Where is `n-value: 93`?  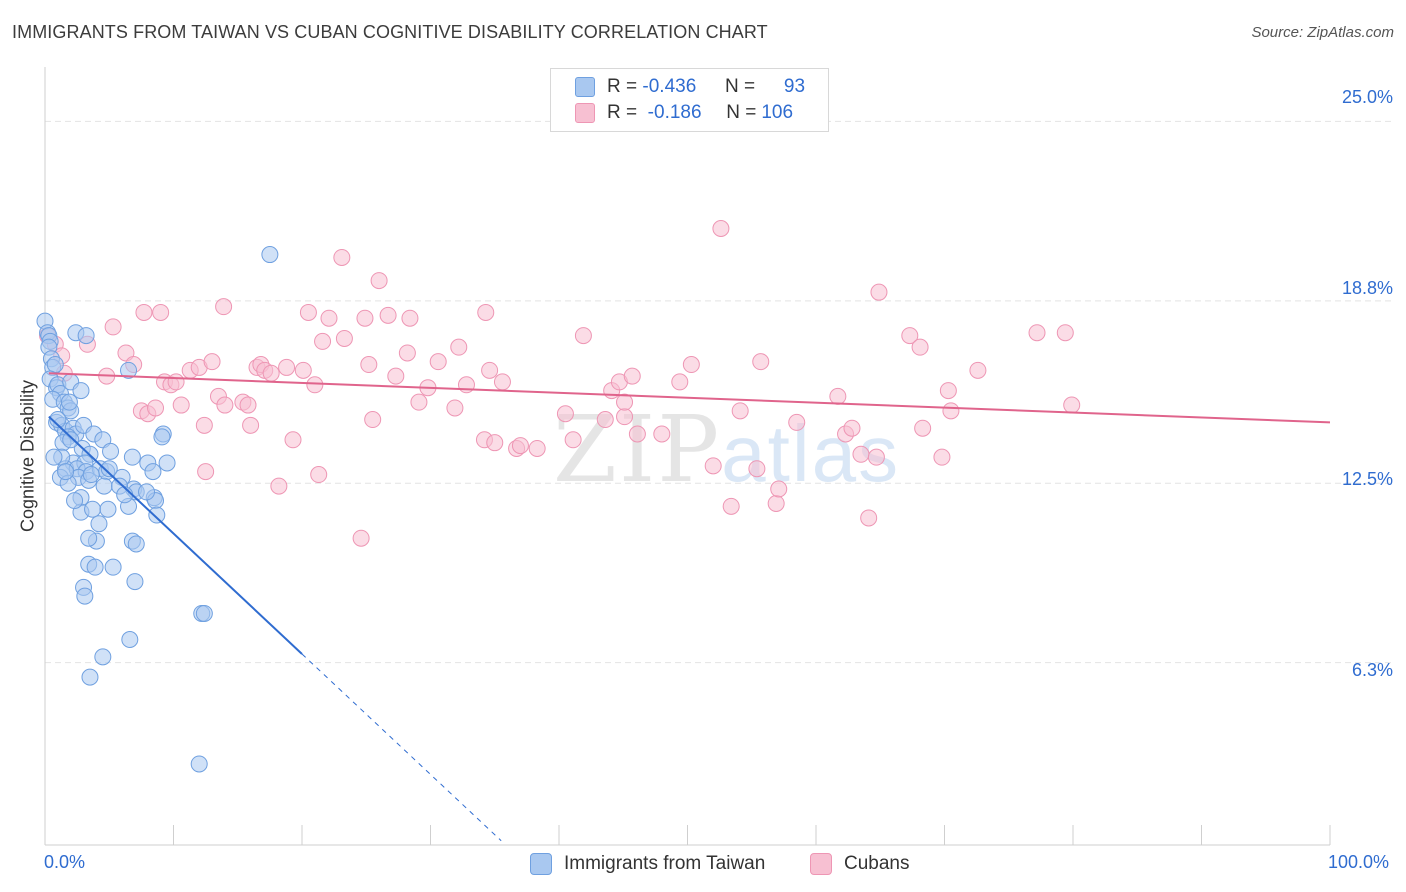 n-value: 93 is located at coordinates (794, 86).